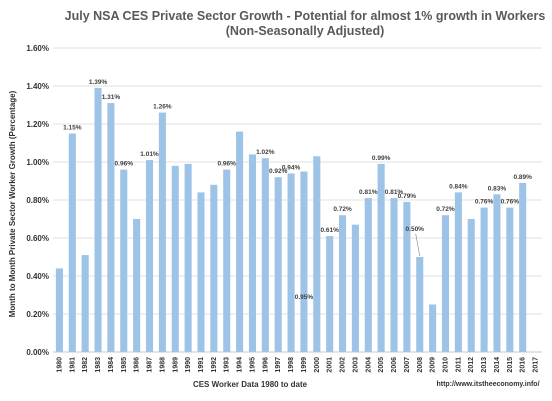 This screenshot has width=552, height=401. I want to click on data-label-2006: 0.81%, so click(394, 192).